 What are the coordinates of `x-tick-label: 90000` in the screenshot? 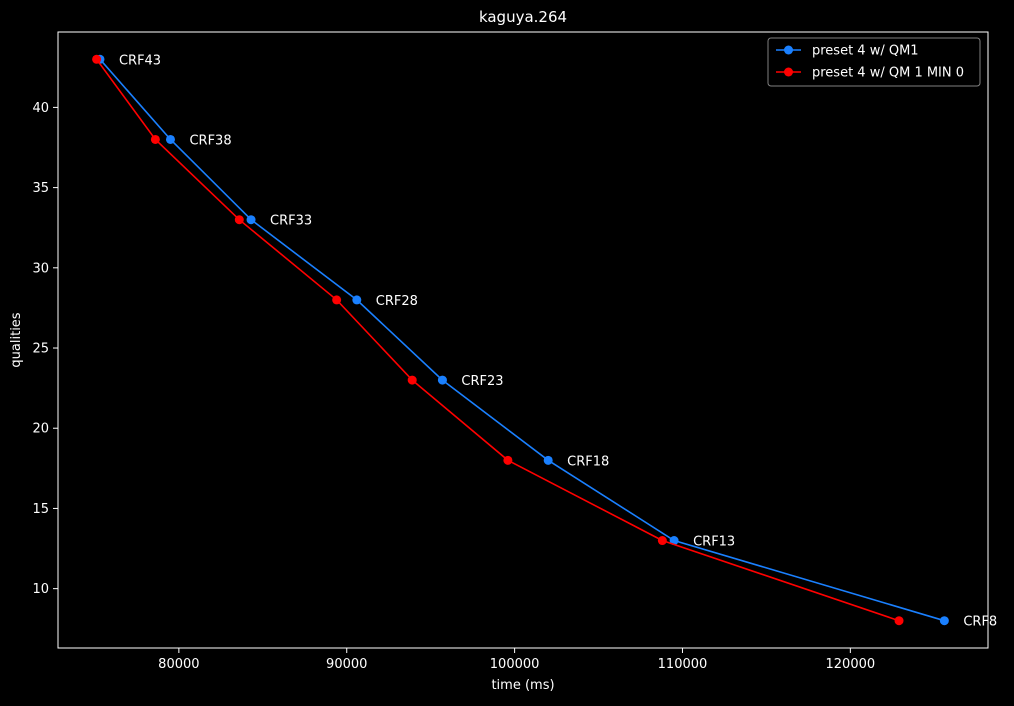 It's located at (346, 664).